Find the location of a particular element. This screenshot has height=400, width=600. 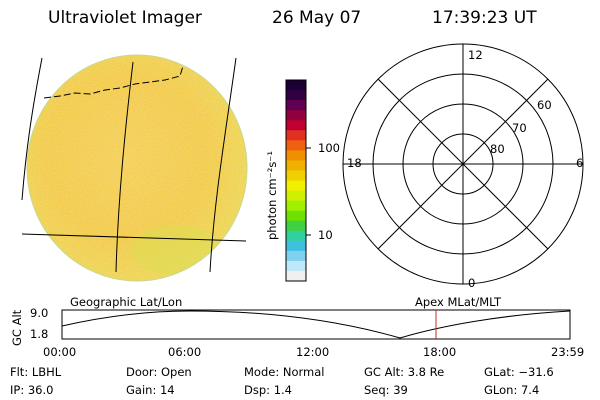

colorbar-frame is located at coordinates (296, 180).